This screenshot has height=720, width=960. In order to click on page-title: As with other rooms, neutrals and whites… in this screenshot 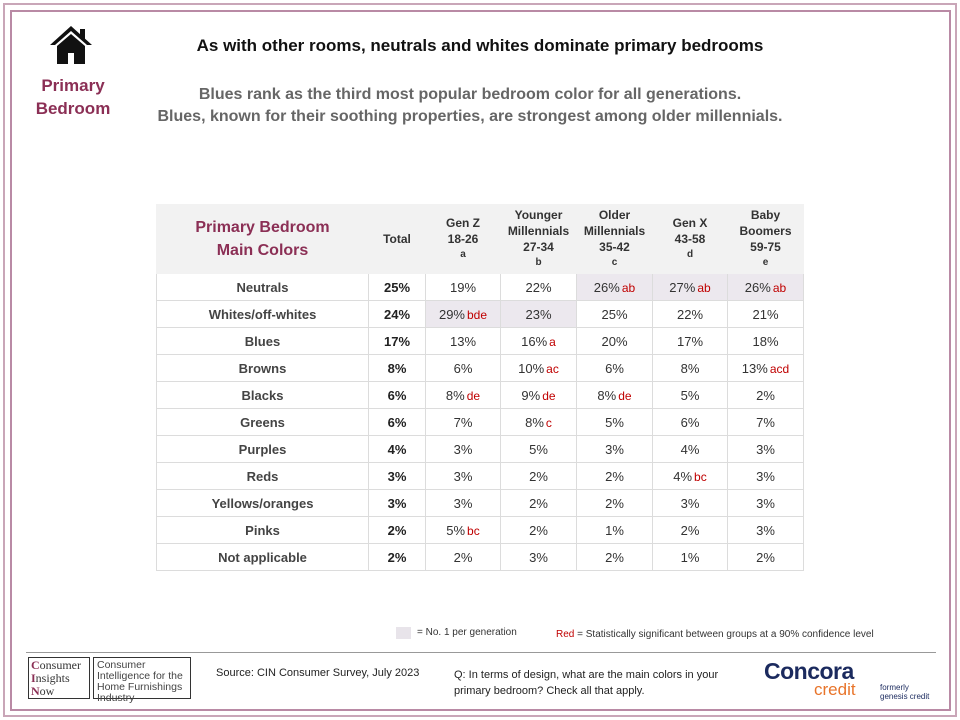, I will do `click(480, 45)`.